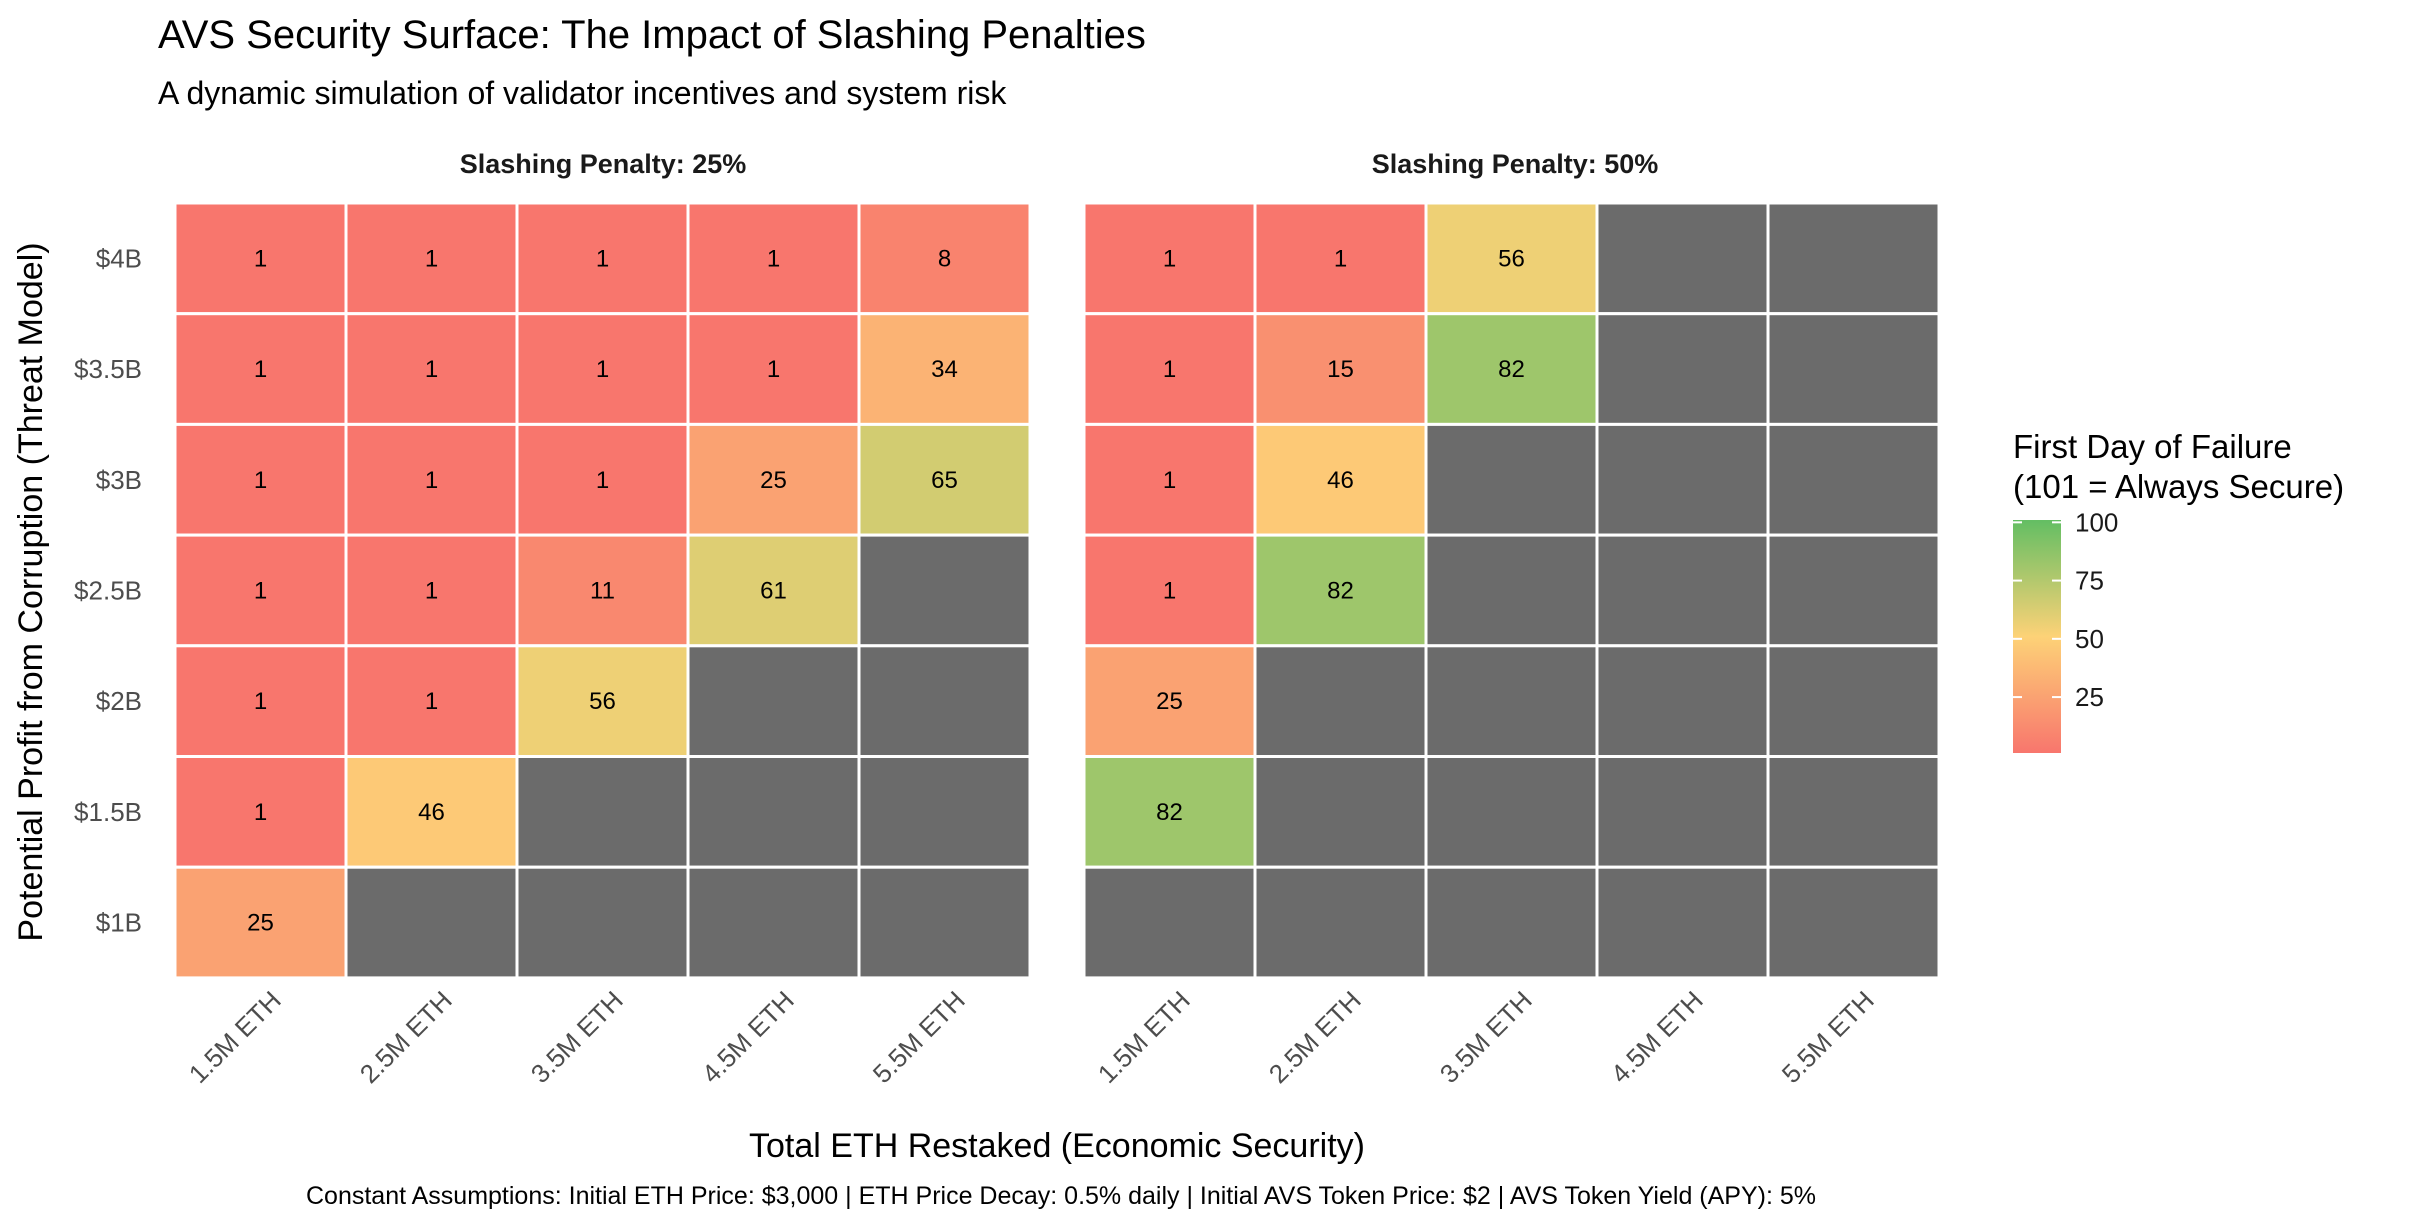 The width and height of the screenshot is (2412, 1222). What do you see at coordinates (119, 480) in the screenshot?
I see `y-tick-label: $3B` at bounding box center [119, 480].